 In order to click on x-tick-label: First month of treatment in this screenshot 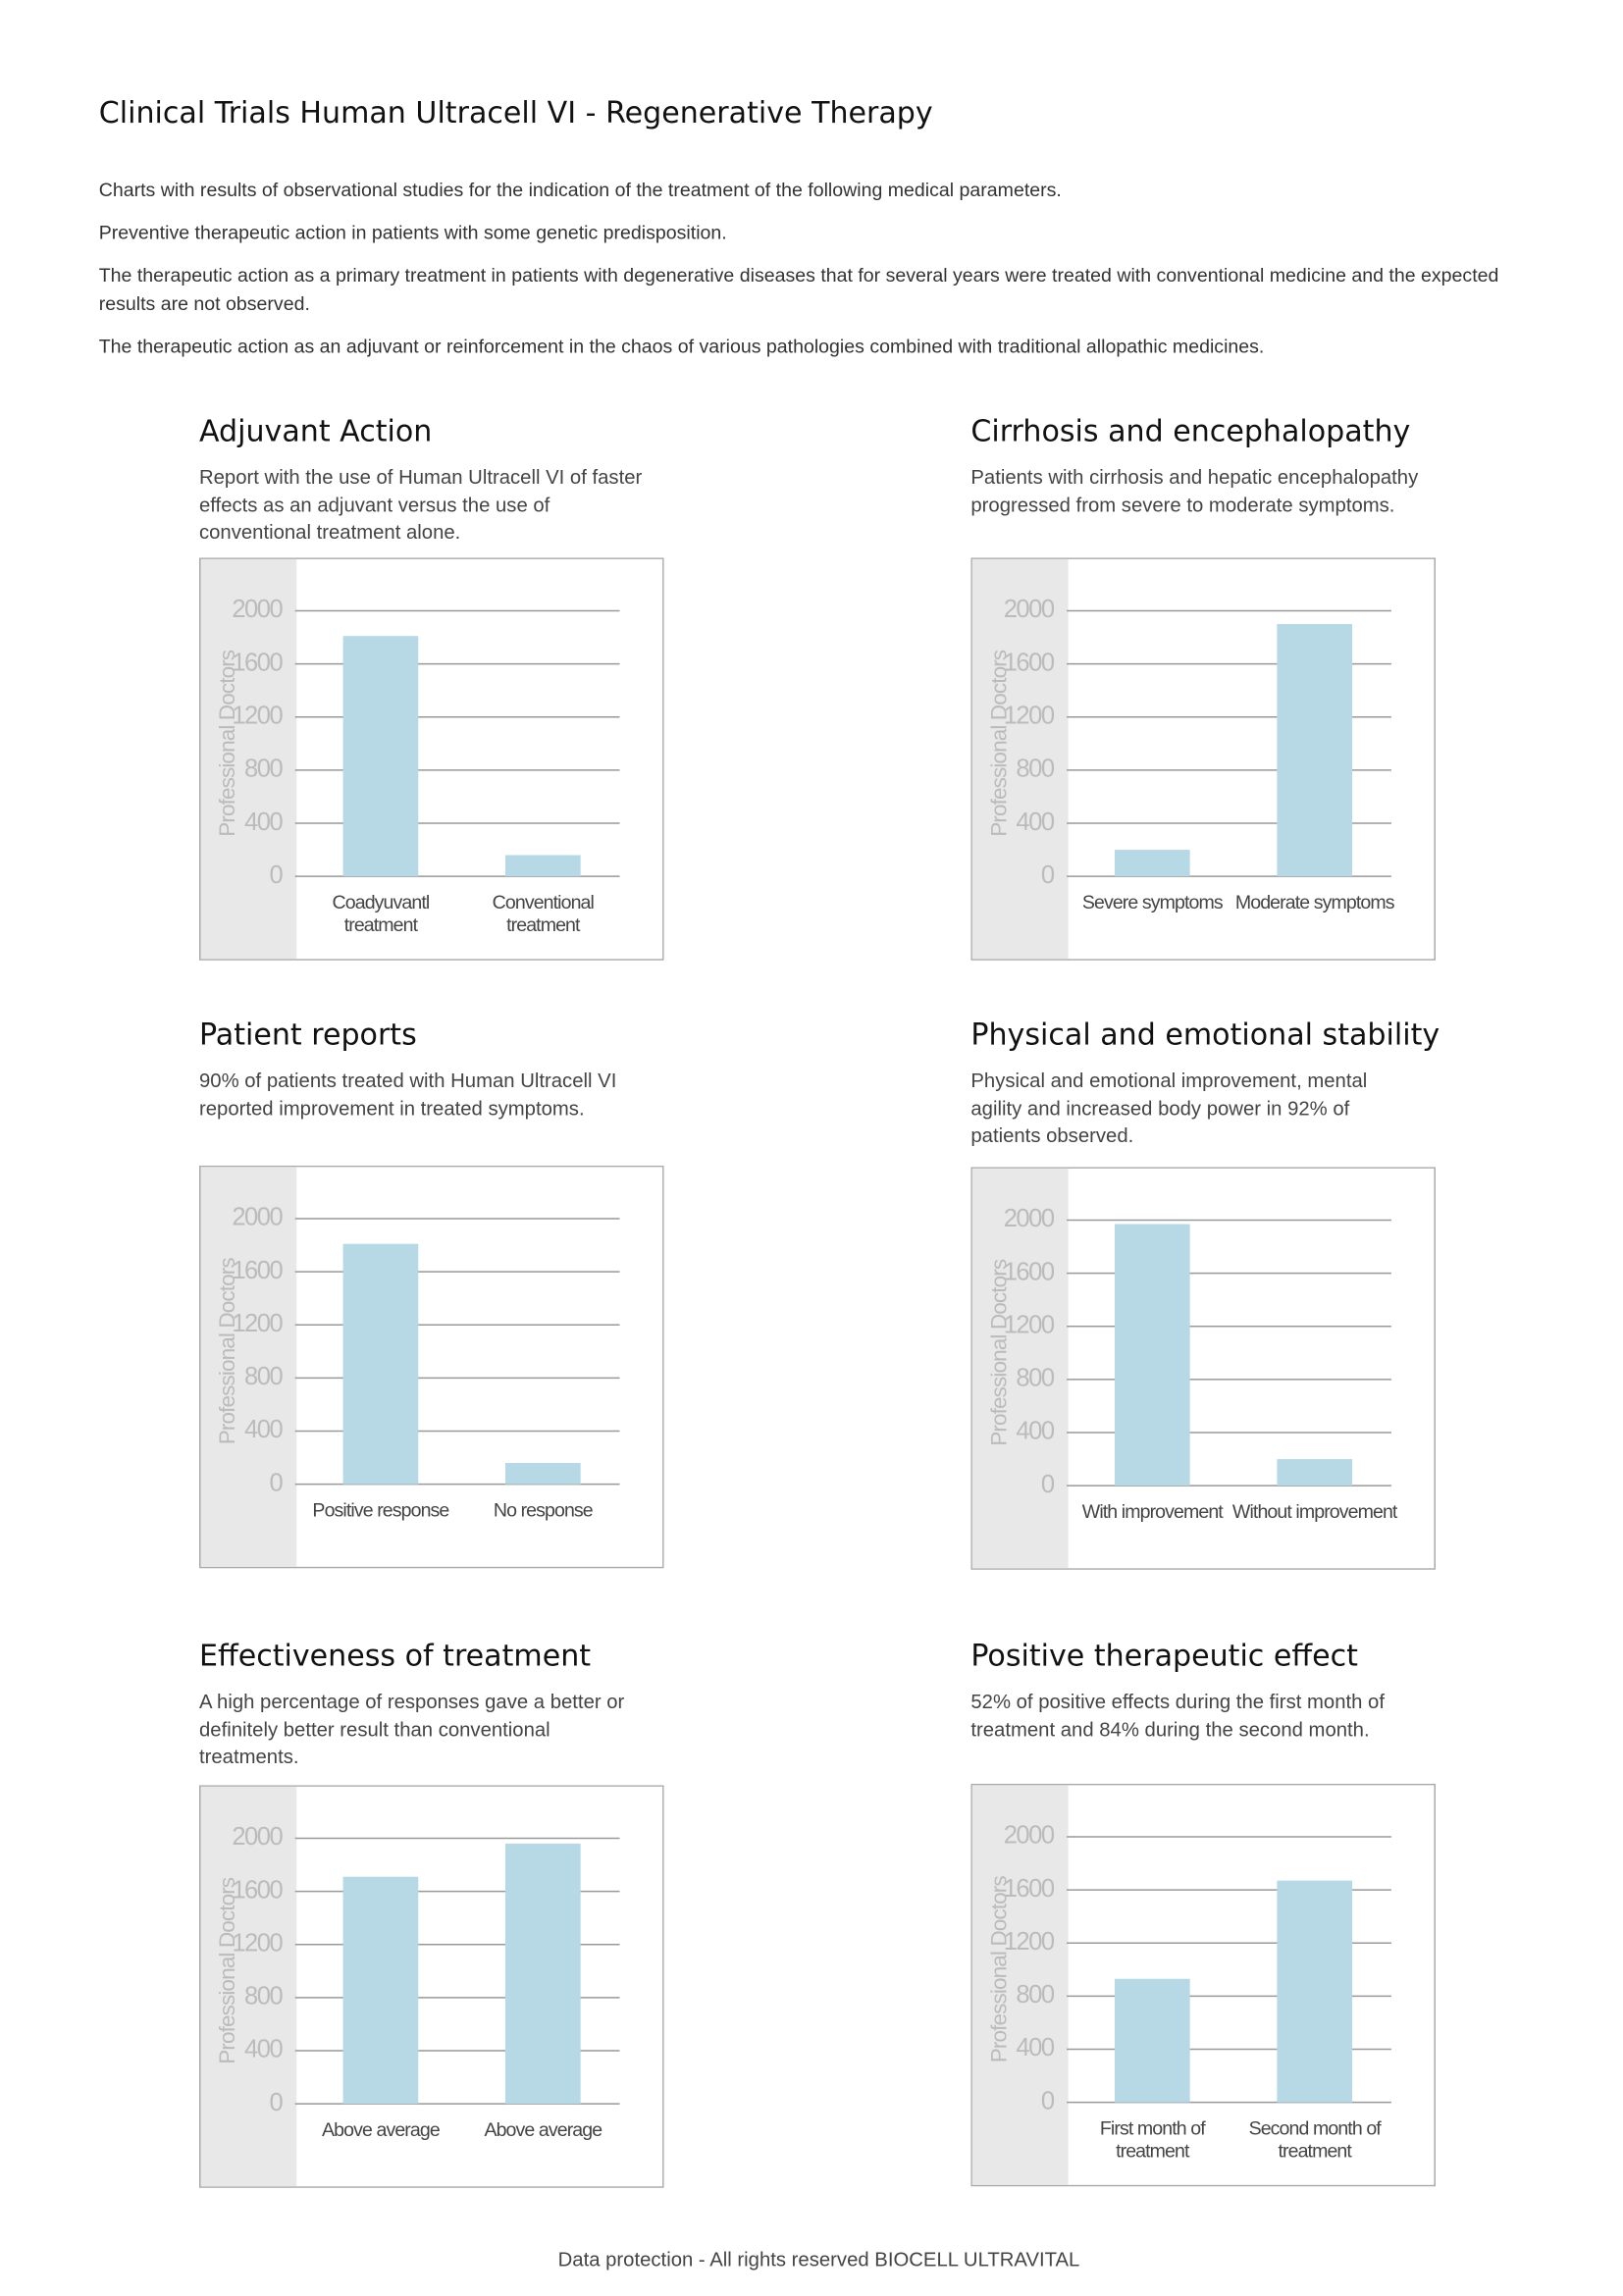, I will do `click(1152, 2139)`.